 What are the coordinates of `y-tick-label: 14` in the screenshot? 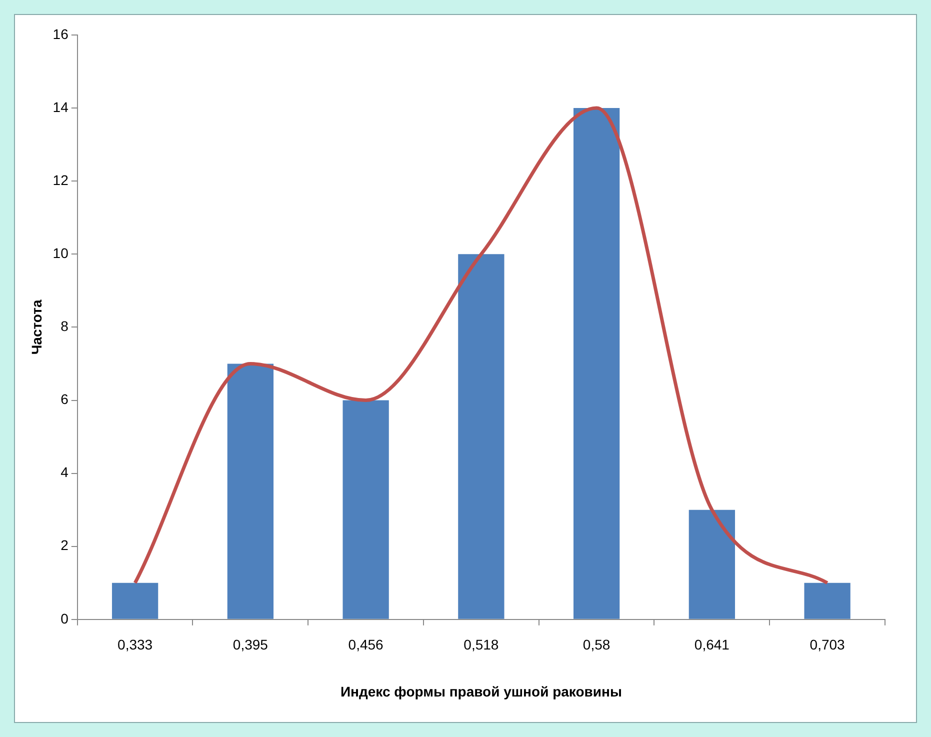 It's located at (60, 106).